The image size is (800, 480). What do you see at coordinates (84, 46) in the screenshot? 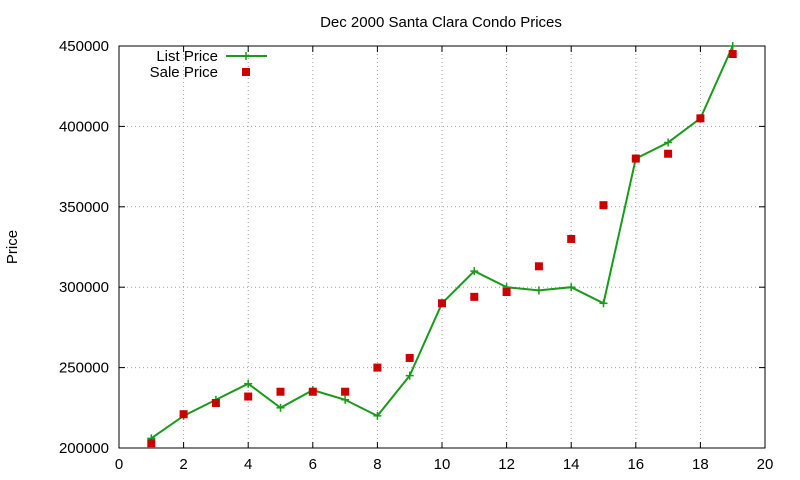
I see `y-tick-label: 450000` at bounding box center [84, 46].